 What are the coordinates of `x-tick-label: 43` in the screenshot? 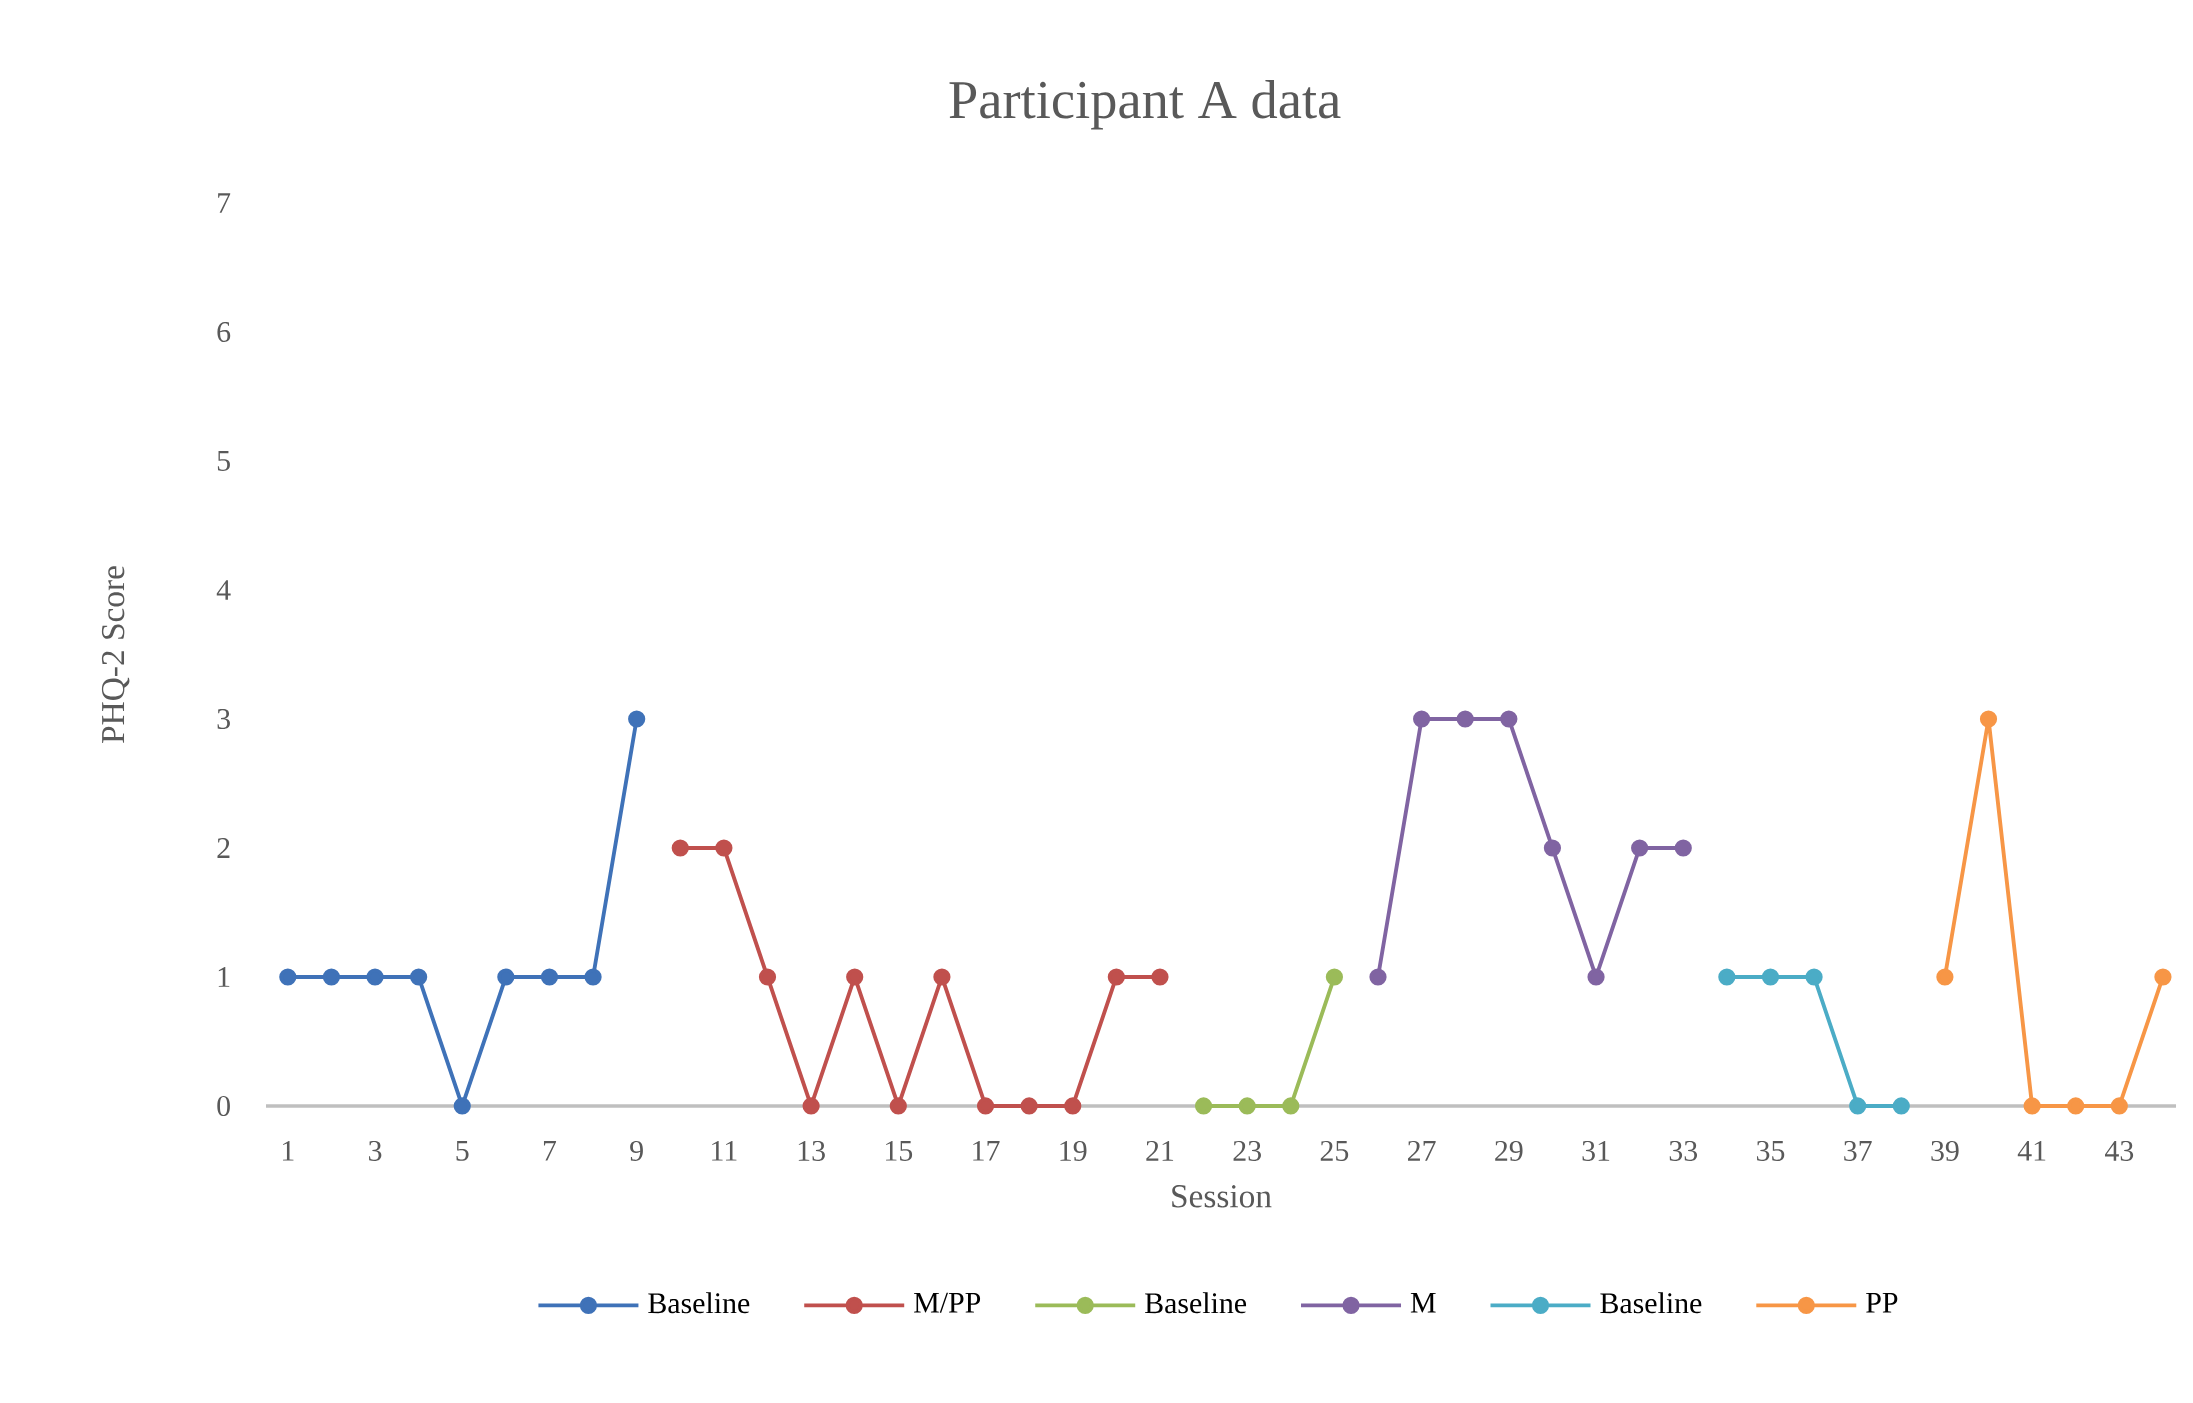 It's located at (2119, 1150).